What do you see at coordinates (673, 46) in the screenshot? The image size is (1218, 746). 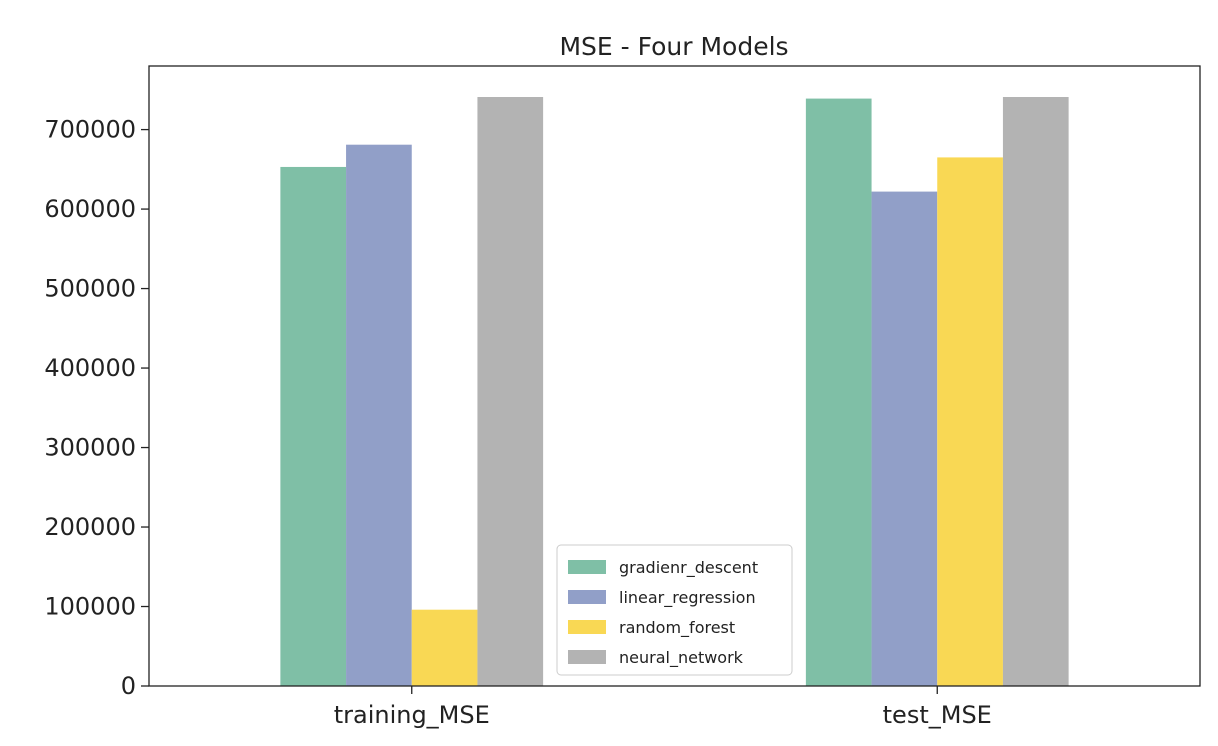 I see `chart-title: MSE - Four Models` at bounding box center [673, 46].